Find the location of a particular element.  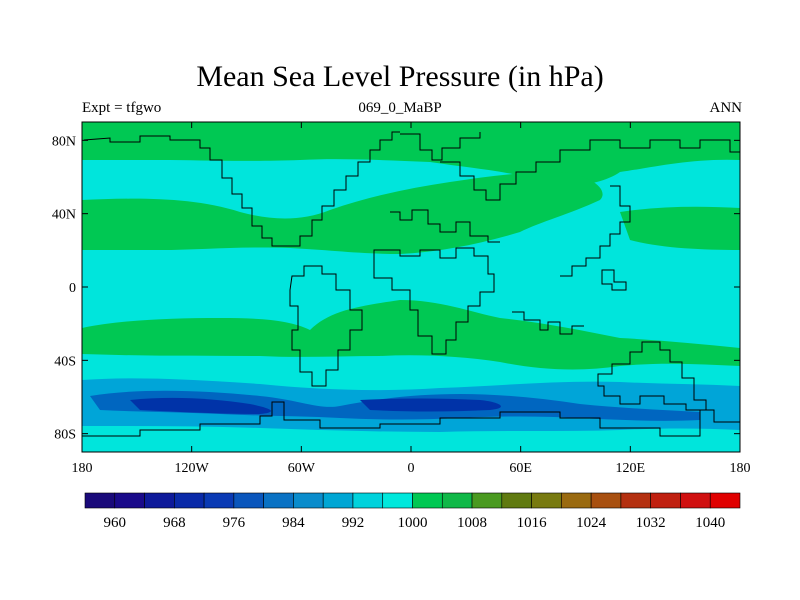

y-tick-label: 40S is located at coordinates (65, 361).